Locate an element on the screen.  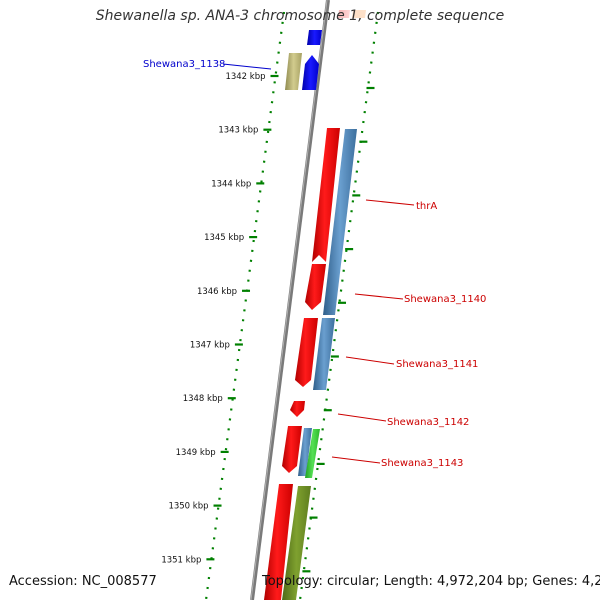
ruler-label: 1344 kbp is located at coordinates (231, 184).